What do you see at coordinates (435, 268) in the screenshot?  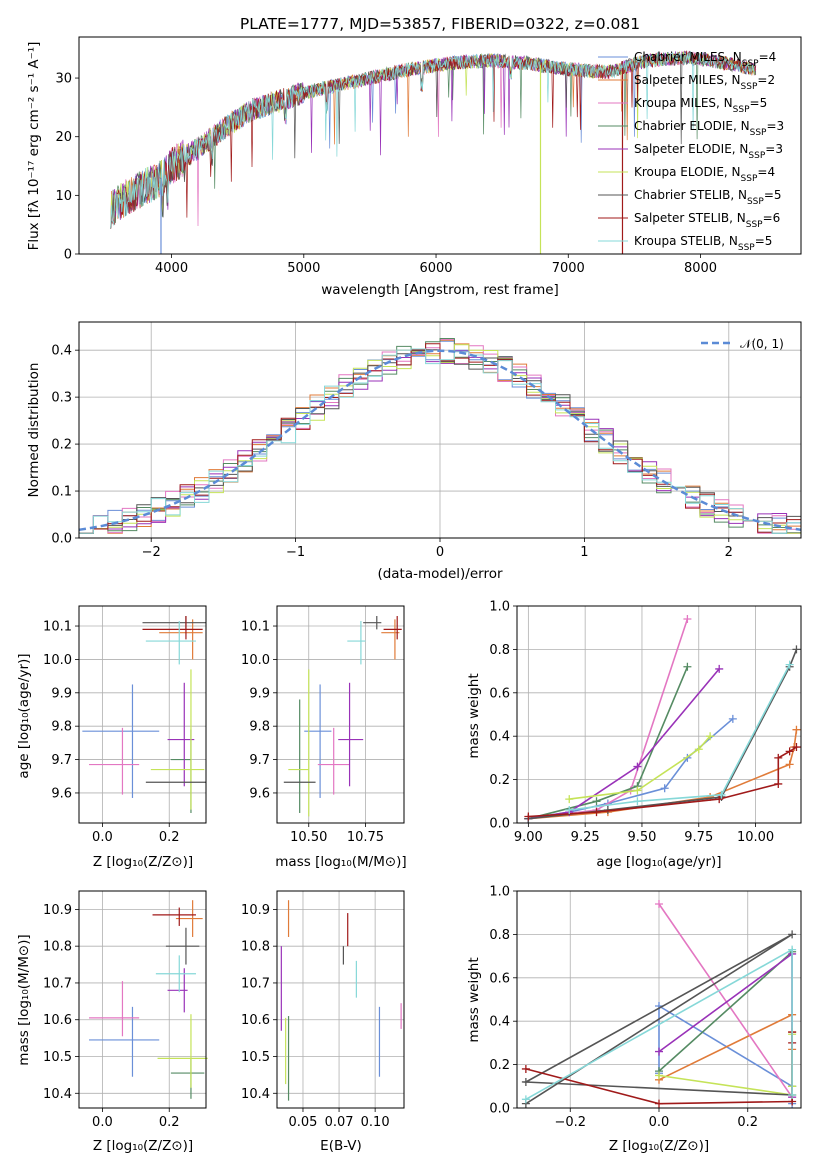 I see `x-tick-label: 6000` at bounding box center [435, 268].